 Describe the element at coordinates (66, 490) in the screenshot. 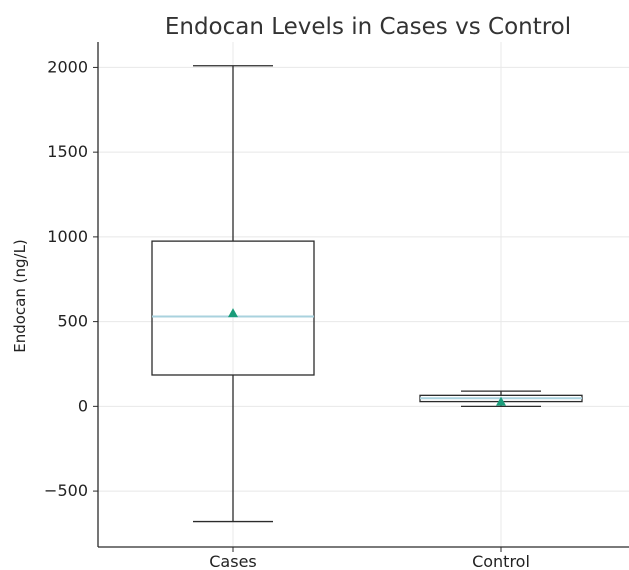

I see `y-tick-label: −500` at that location.